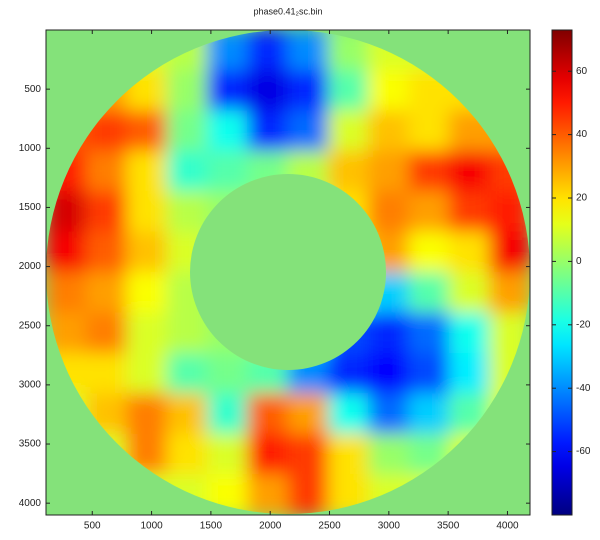 This screenshot has width=600, height=540. Describe the element at coordinates (30, 266) in the screenshot. I see `y-tick-label: 2000` at that location.